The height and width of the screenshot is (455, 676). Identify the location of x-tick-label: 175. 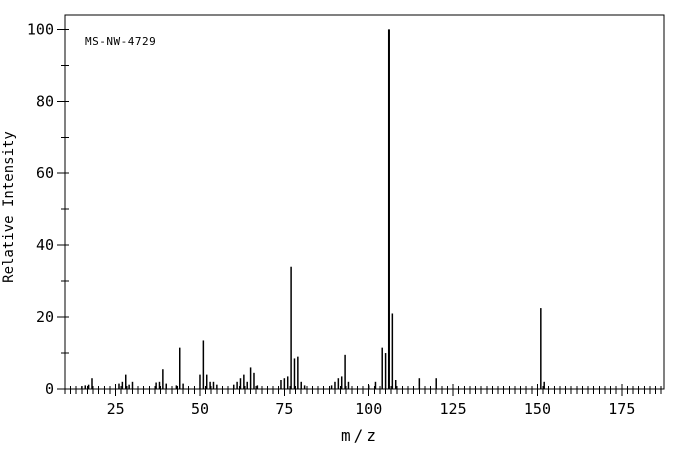
(621, 409).